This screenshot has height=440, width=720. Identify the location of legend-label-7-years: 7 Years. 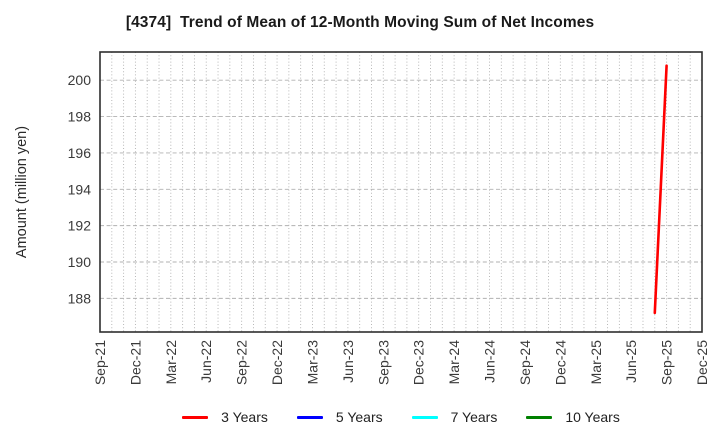
(474, 417).